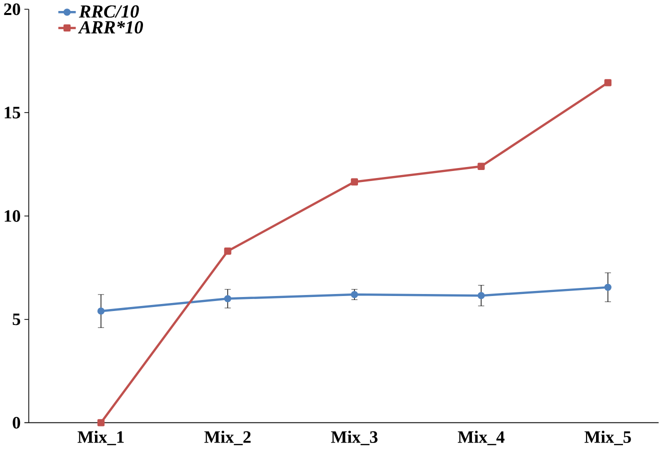 This screenshot has width=659, height=449. I want to click on y-tick-label: 5, so click(16, 320).